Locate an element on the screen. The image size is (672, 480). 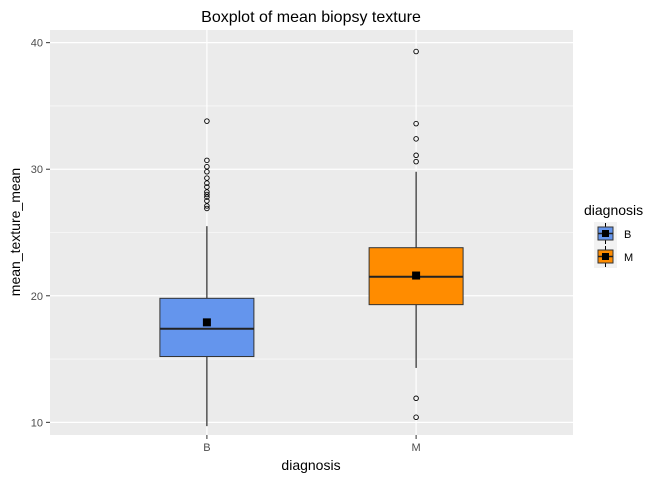
x-tick-label: M is located at coordinates (416, 448).